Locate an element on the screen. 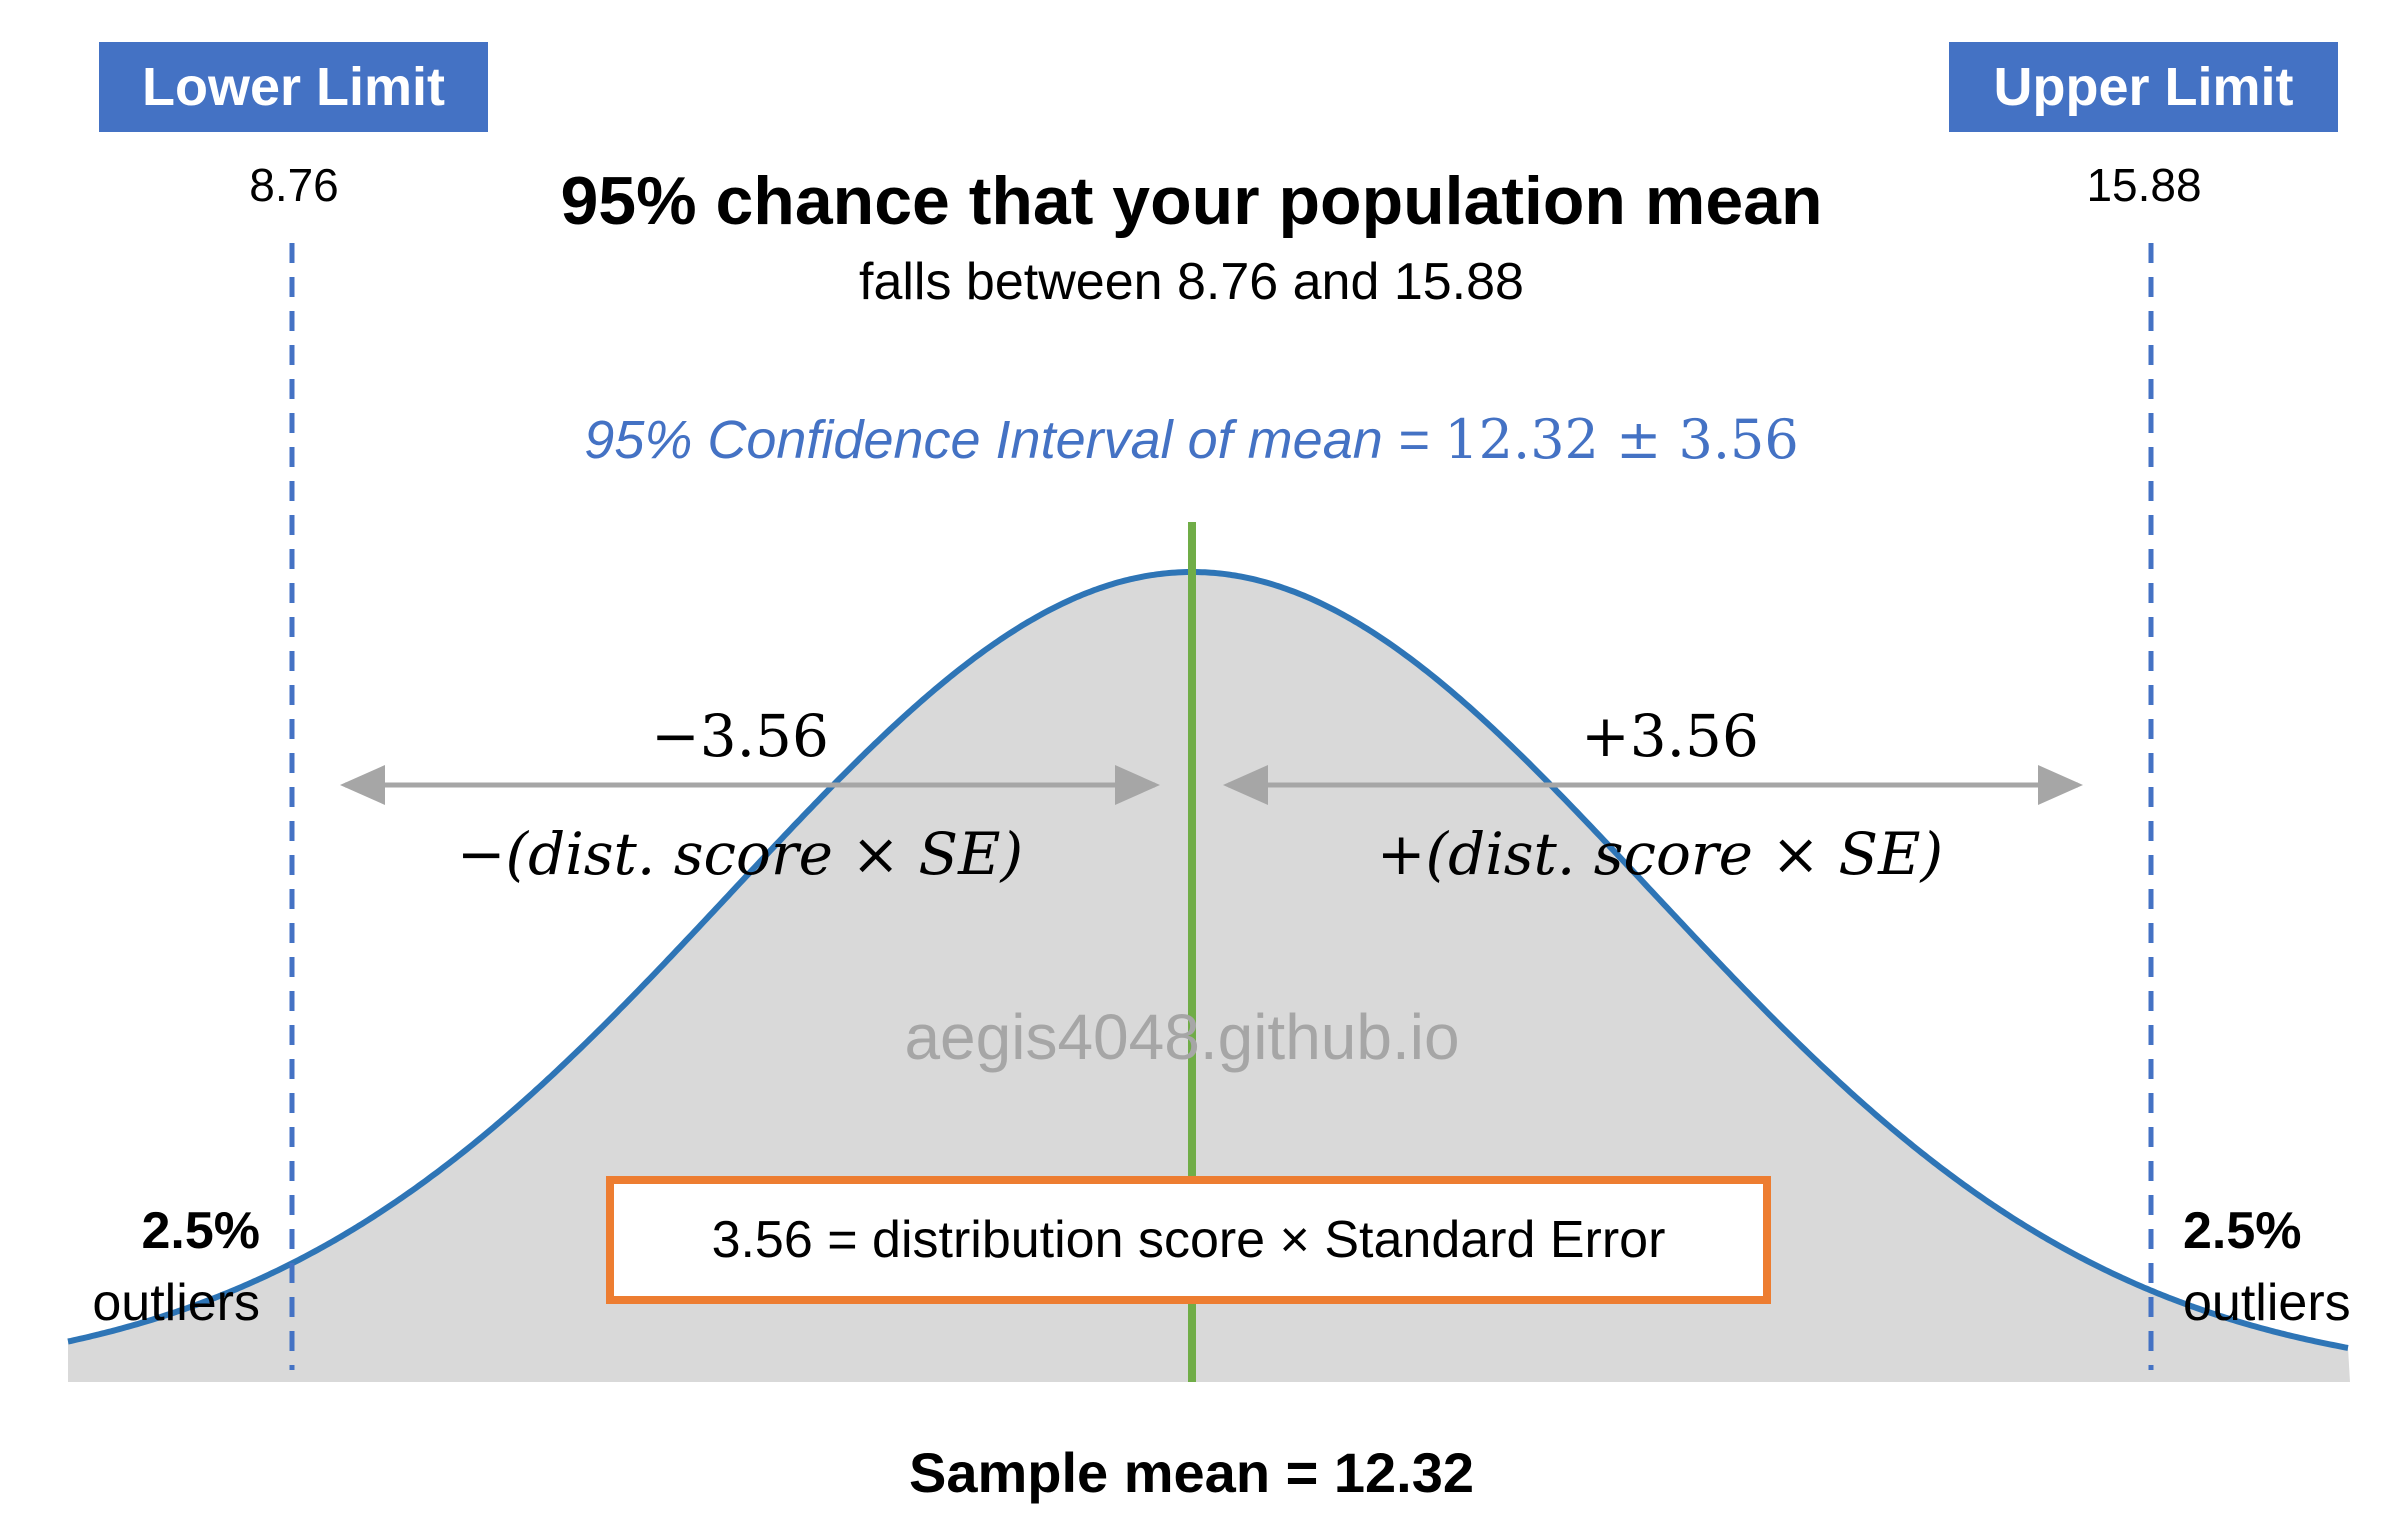 Image resolution: width=2383 pixels, height=1533 pixels. right-margin-expression: +(dist. score × SE) is located at coordinates (1660, 854).